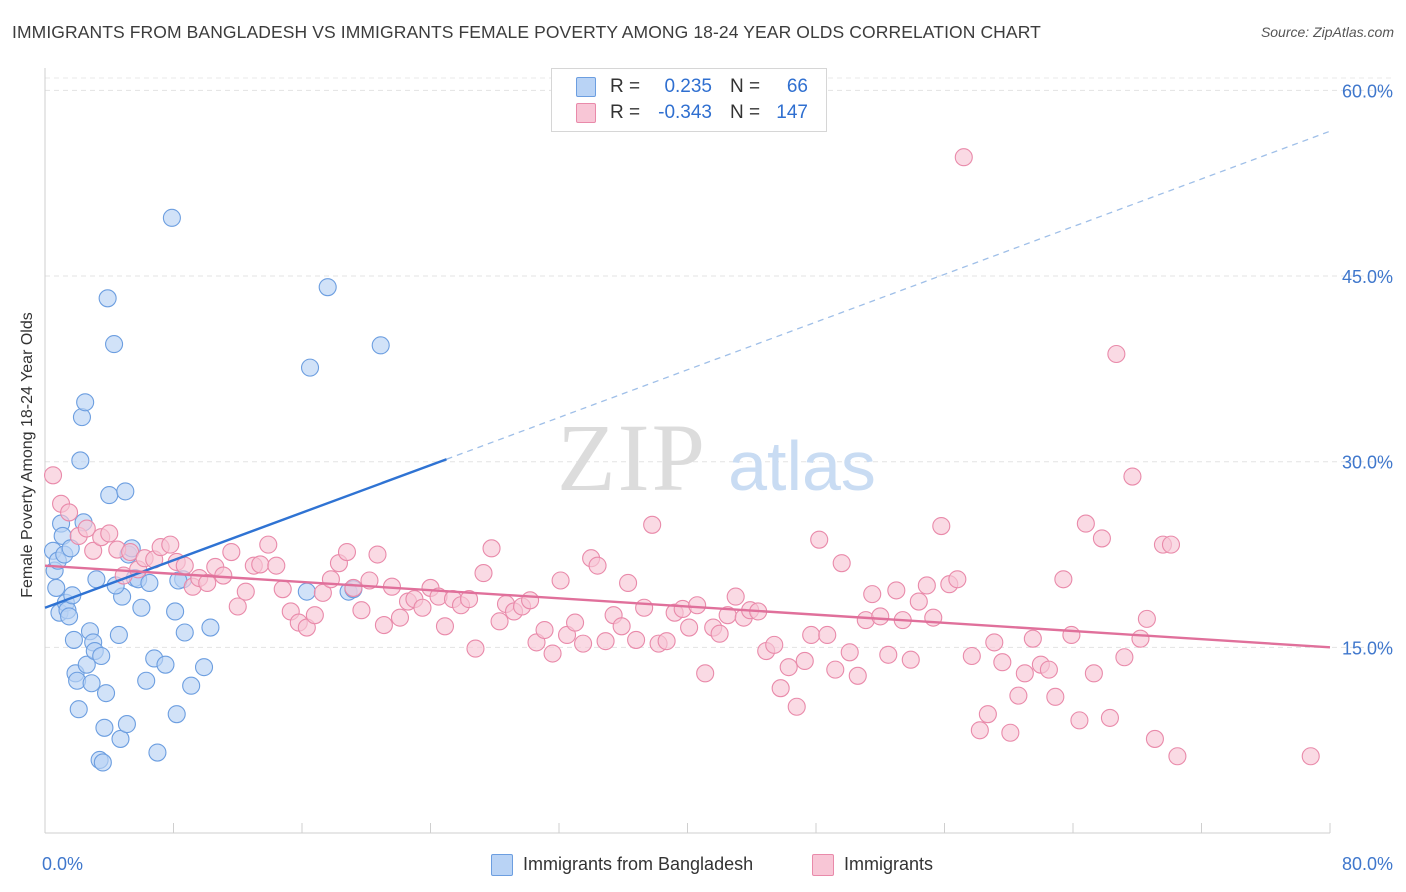 Image resolution: width=1406 pixels, height=892 pixels. I want to click on stats-row-immigrants: R = -0.343 N = 147, so click(689, 113).